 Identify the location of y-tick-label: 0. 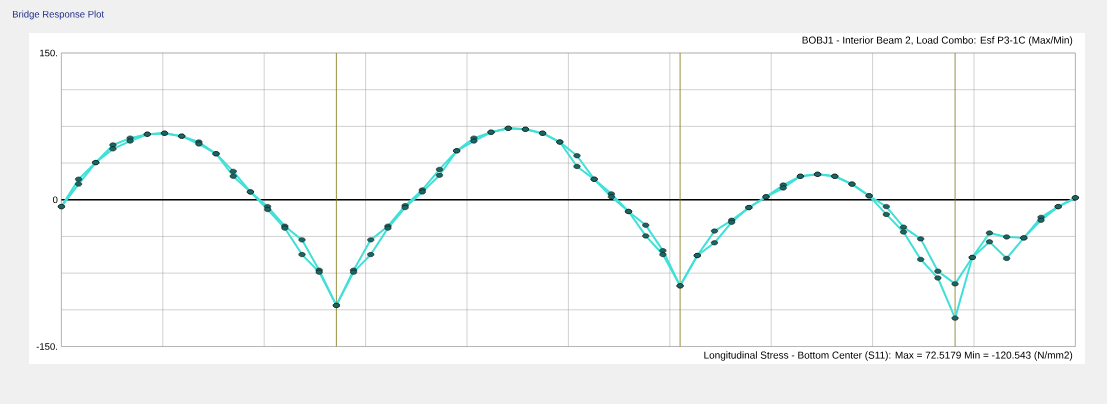
(55, 200).